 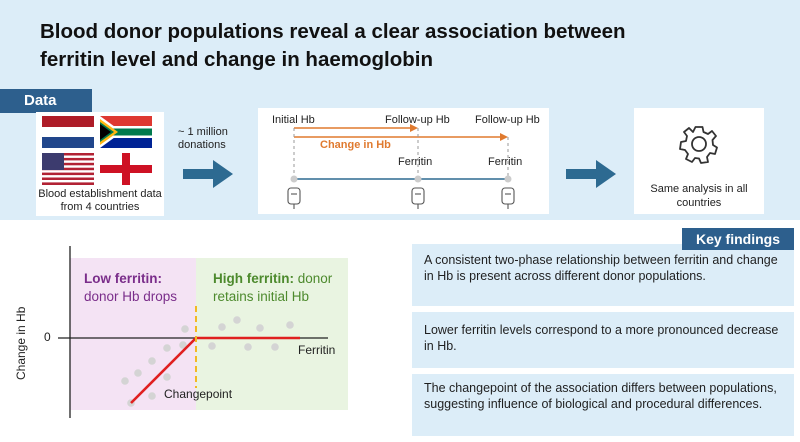 What do you see at coordinates (123, 278) in the screenshot?
I see `low-ferritin-title: Low ferritin:` at bounding box center [123, 278].